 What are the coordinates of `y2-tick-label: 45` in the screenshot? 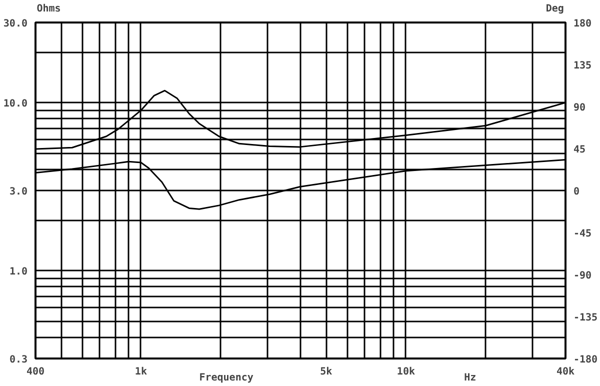 It's located at (580, 150).